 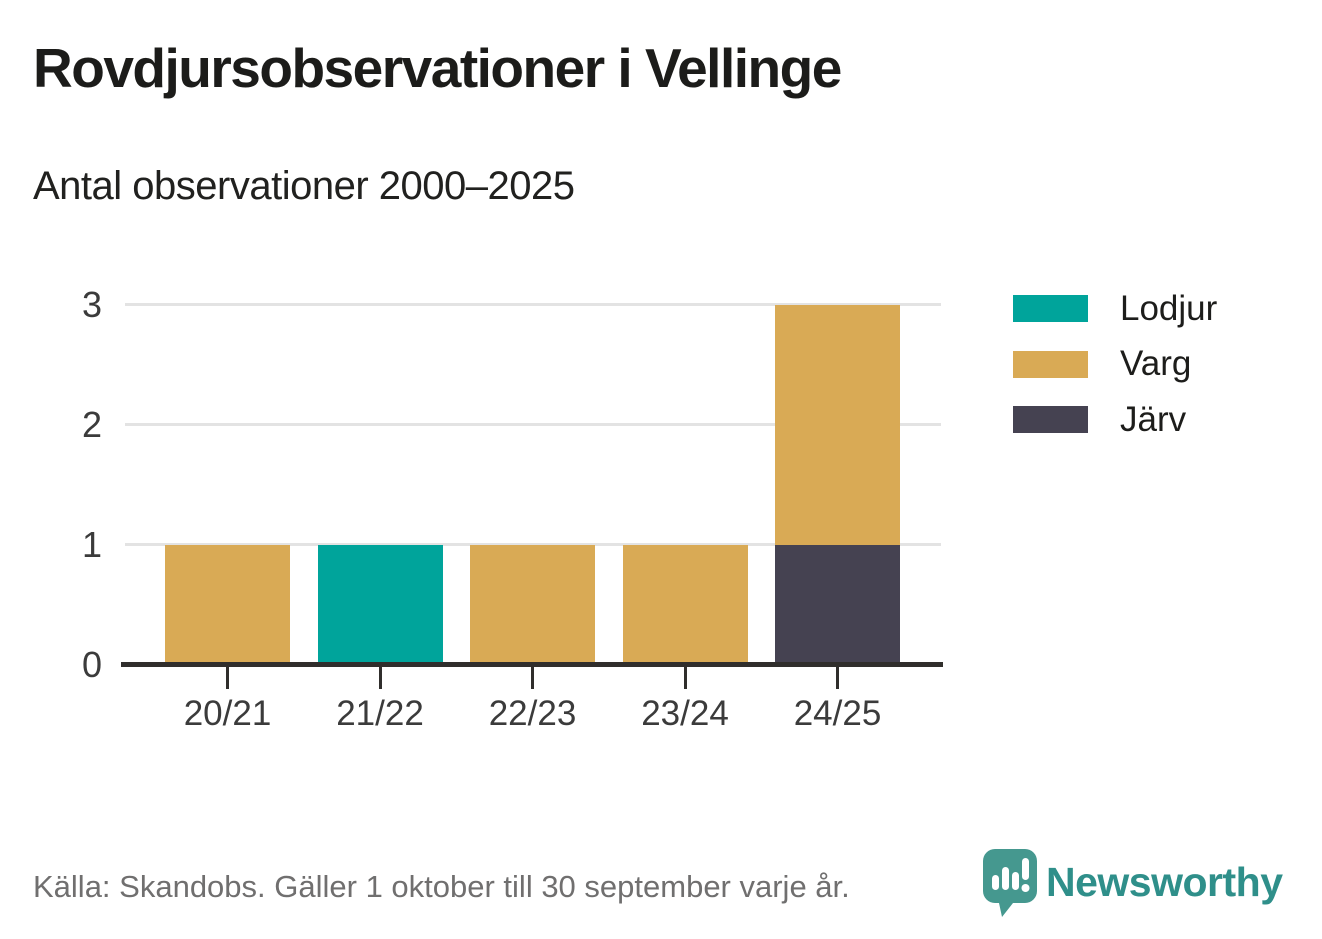 I want to click on bar-segment-Lodjur, so click(x=380, y=603).